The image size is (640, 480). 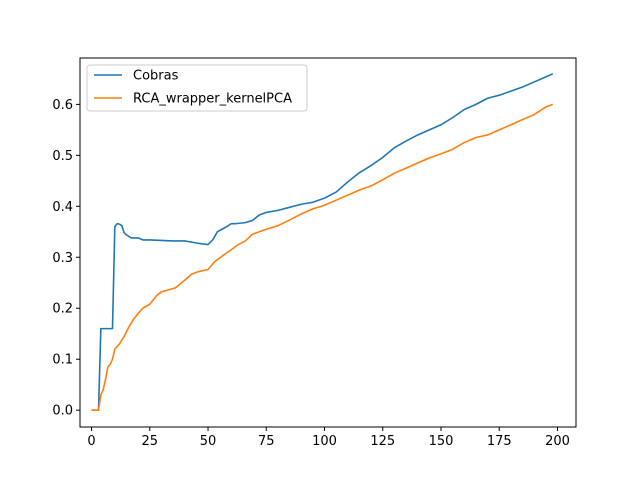 I want to click on x-tick-label: 100, so click(x=324, y=441).